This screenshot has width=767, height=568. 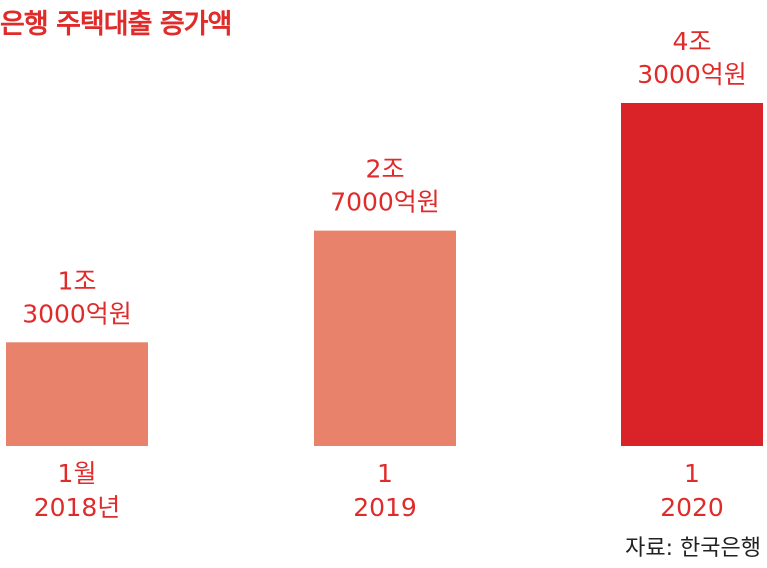 I want to click on data-label: 1조, so click(x=77, y=280).